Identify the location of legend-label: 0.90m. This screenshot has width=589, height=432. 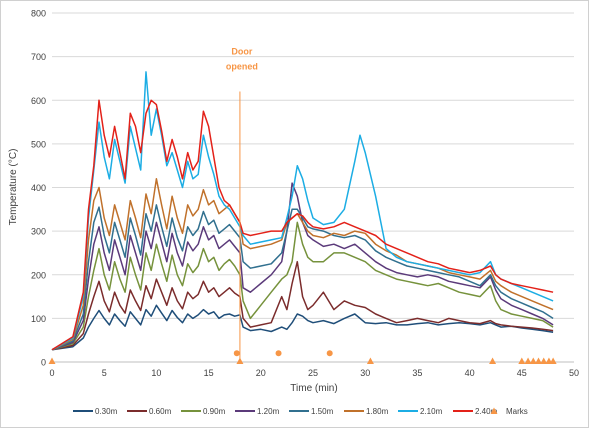
(214, 411).